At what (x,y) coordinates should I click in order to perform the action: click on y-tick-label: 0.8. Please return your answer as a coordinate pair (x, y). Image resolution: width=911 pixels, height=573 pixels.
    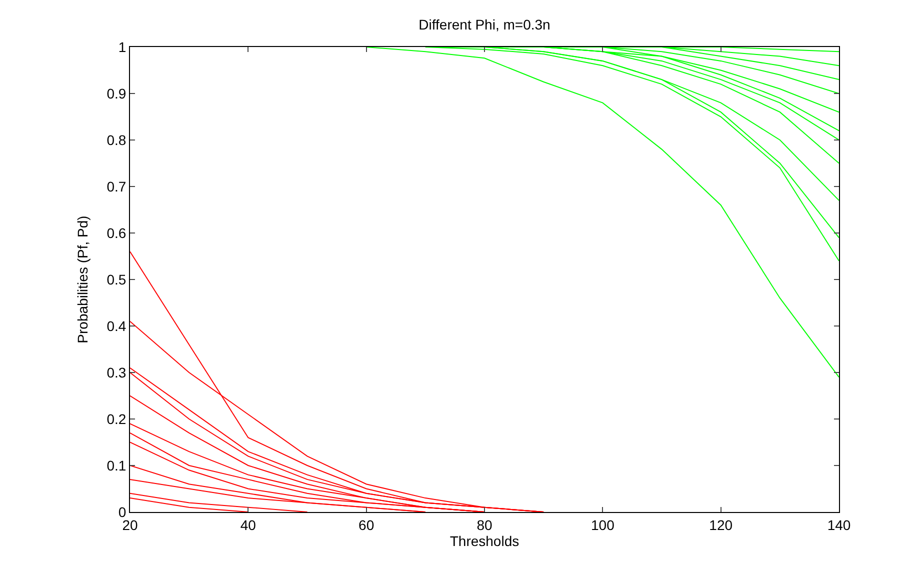
    Looking at the image, I should click on (116, 140).